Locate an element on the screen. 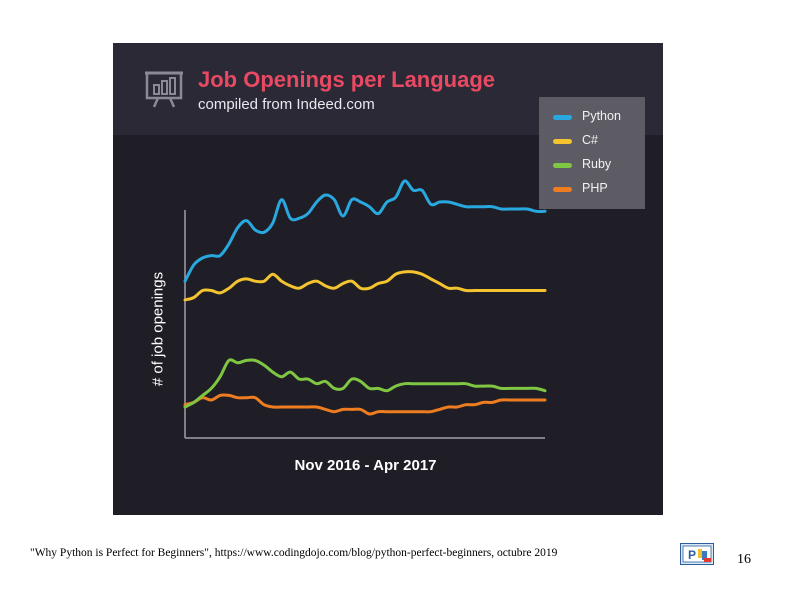 Image resolution: width=794 pixels, height=595 pixels. legend-swatch-ruby is located at coordinates (562, 165).